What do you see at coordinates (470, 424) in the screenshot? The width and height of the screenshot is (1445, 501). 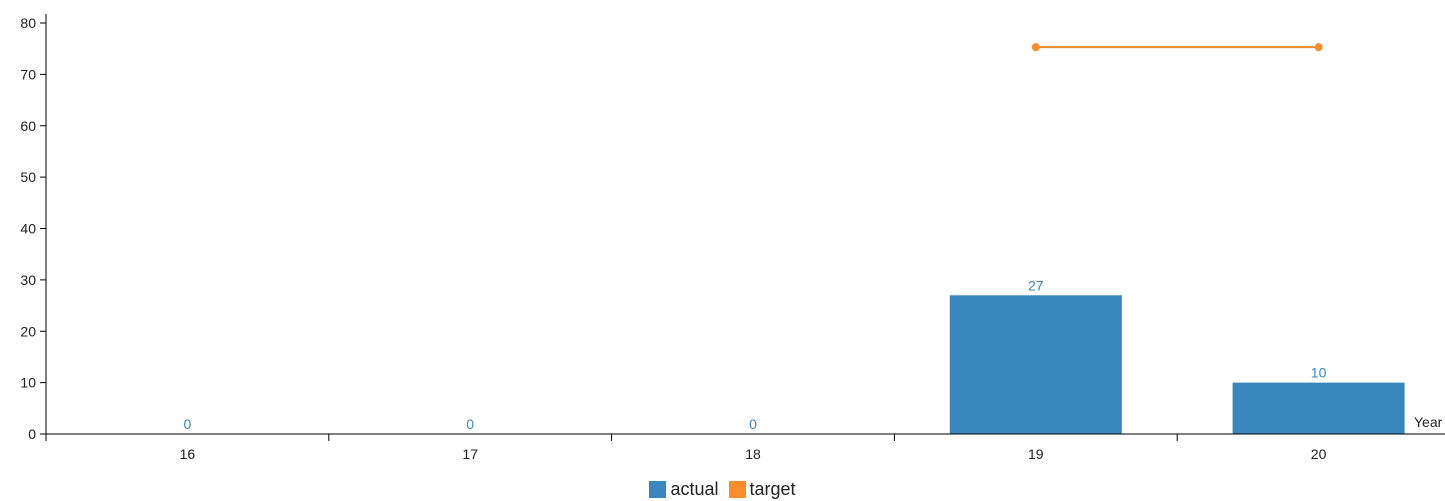 I see `bar-label-17: 0` at bounding box center [470, 424].